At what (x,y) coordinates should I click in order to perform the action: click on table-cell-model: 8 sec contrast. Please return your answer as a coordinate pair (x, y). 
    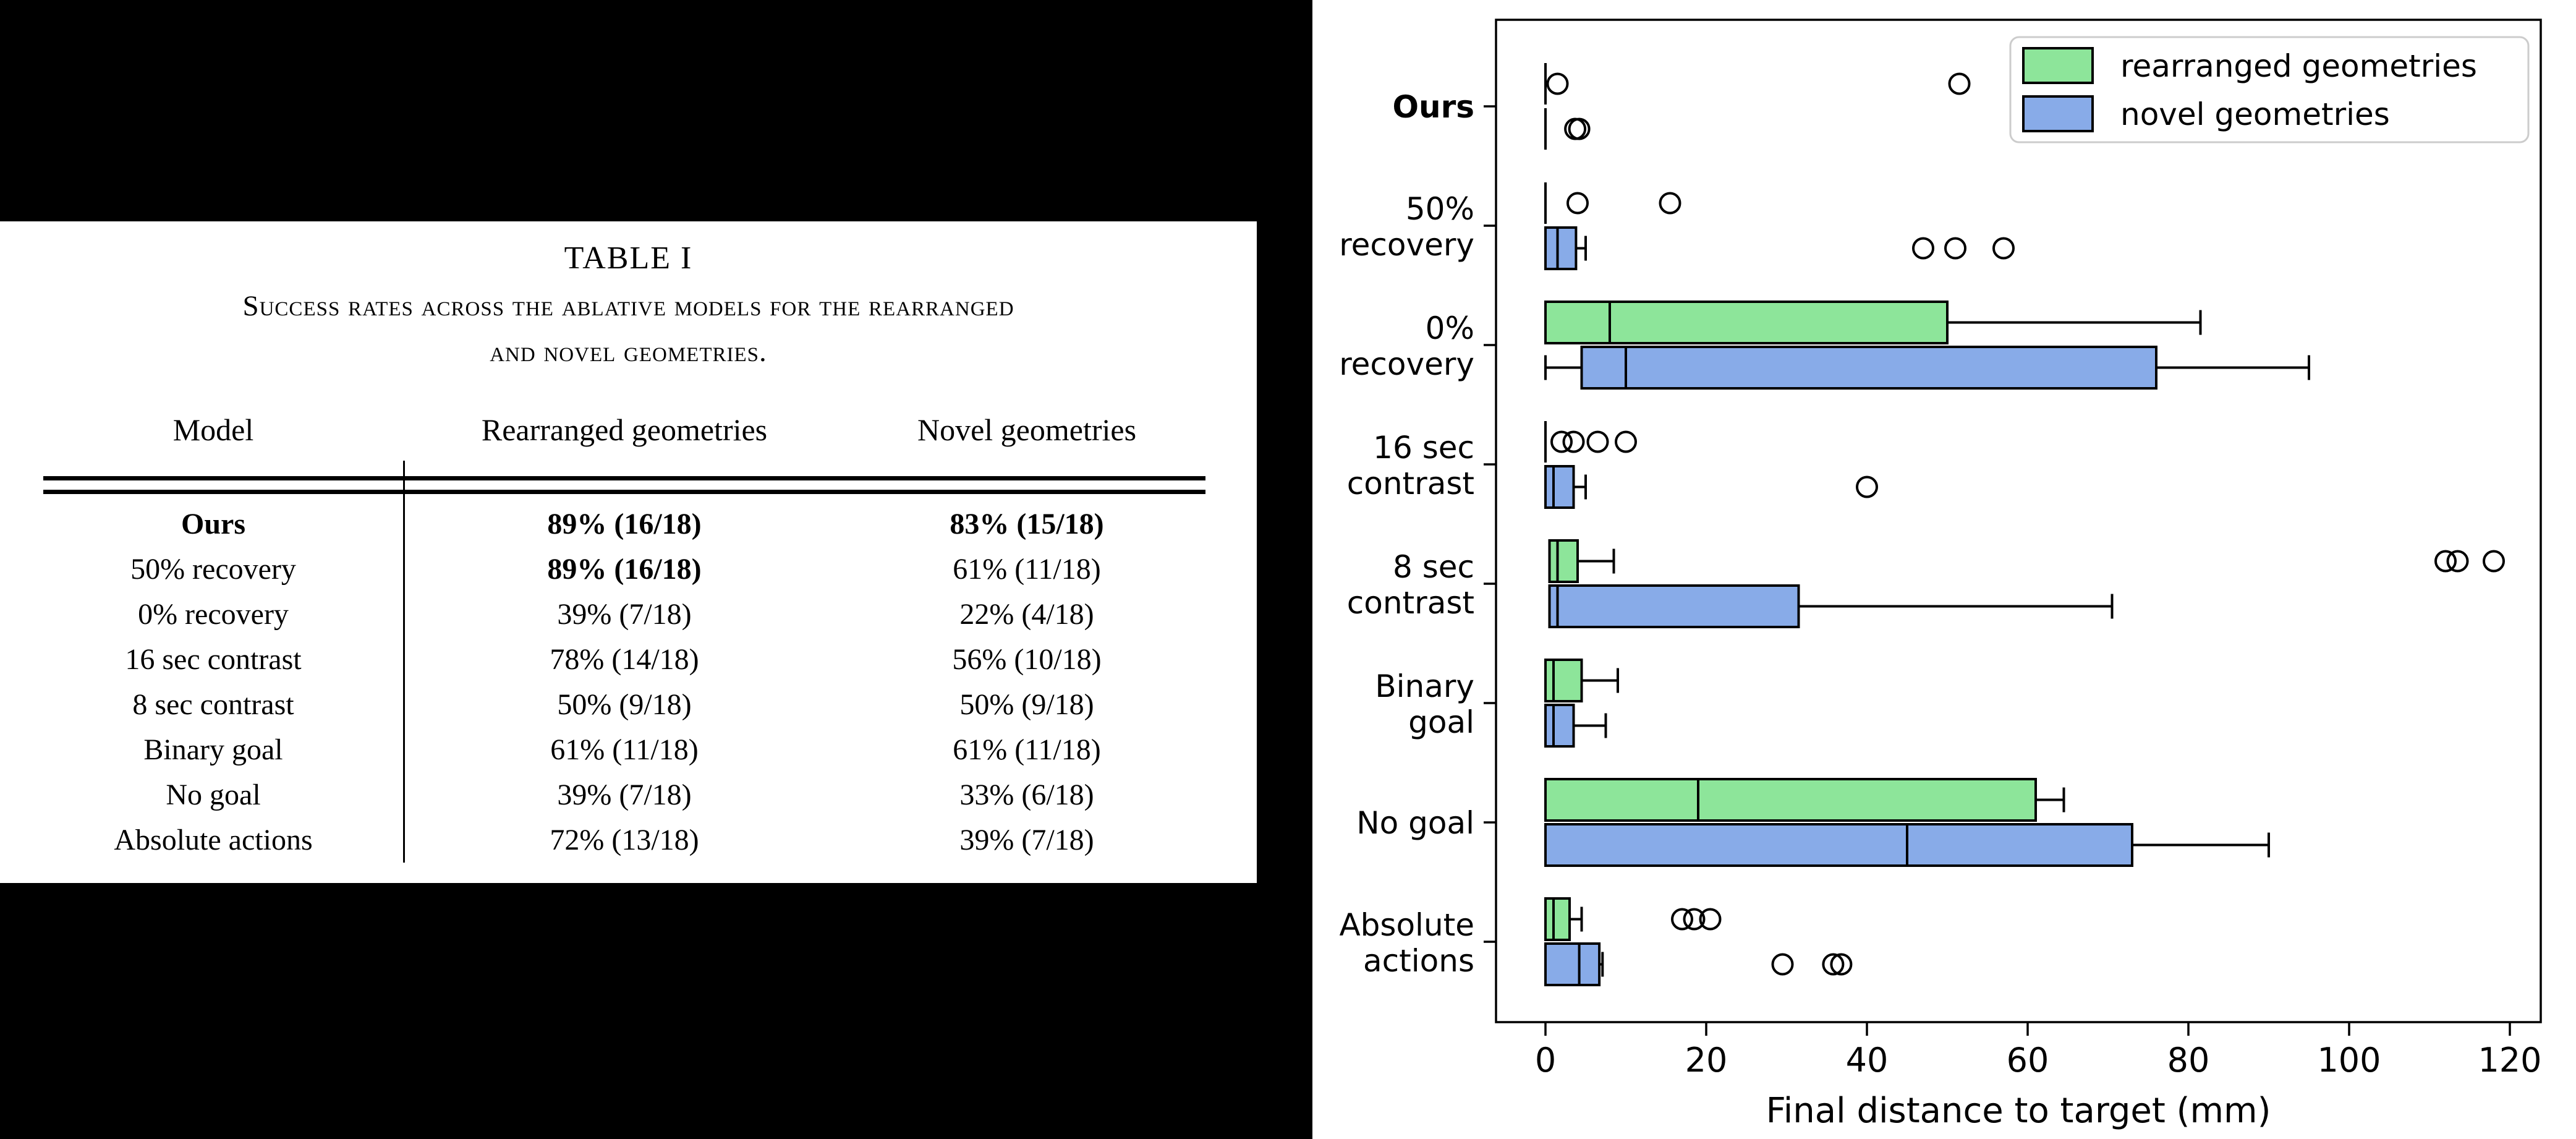
    Looking at the image, I should click on (213, 705).